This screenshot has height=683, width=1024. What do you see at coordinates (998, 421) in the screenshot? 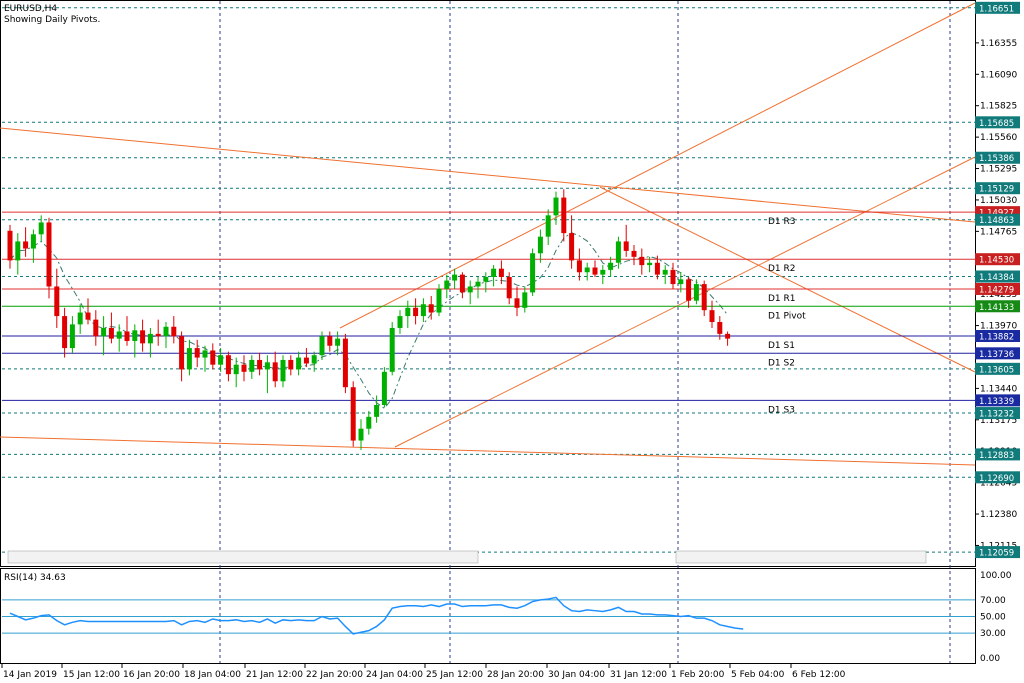
I see `y-tick-label: 1.13175` at bounding box center [998, 421].